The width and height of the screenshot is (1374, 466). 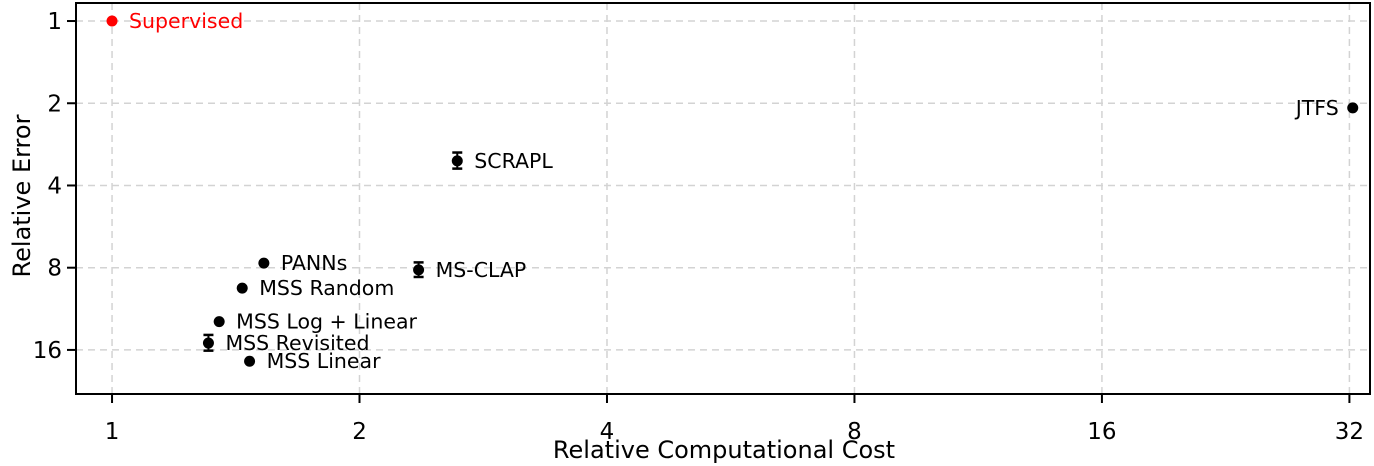 I want to click on x-tick-label: 16, so click(x=1101, y=432).